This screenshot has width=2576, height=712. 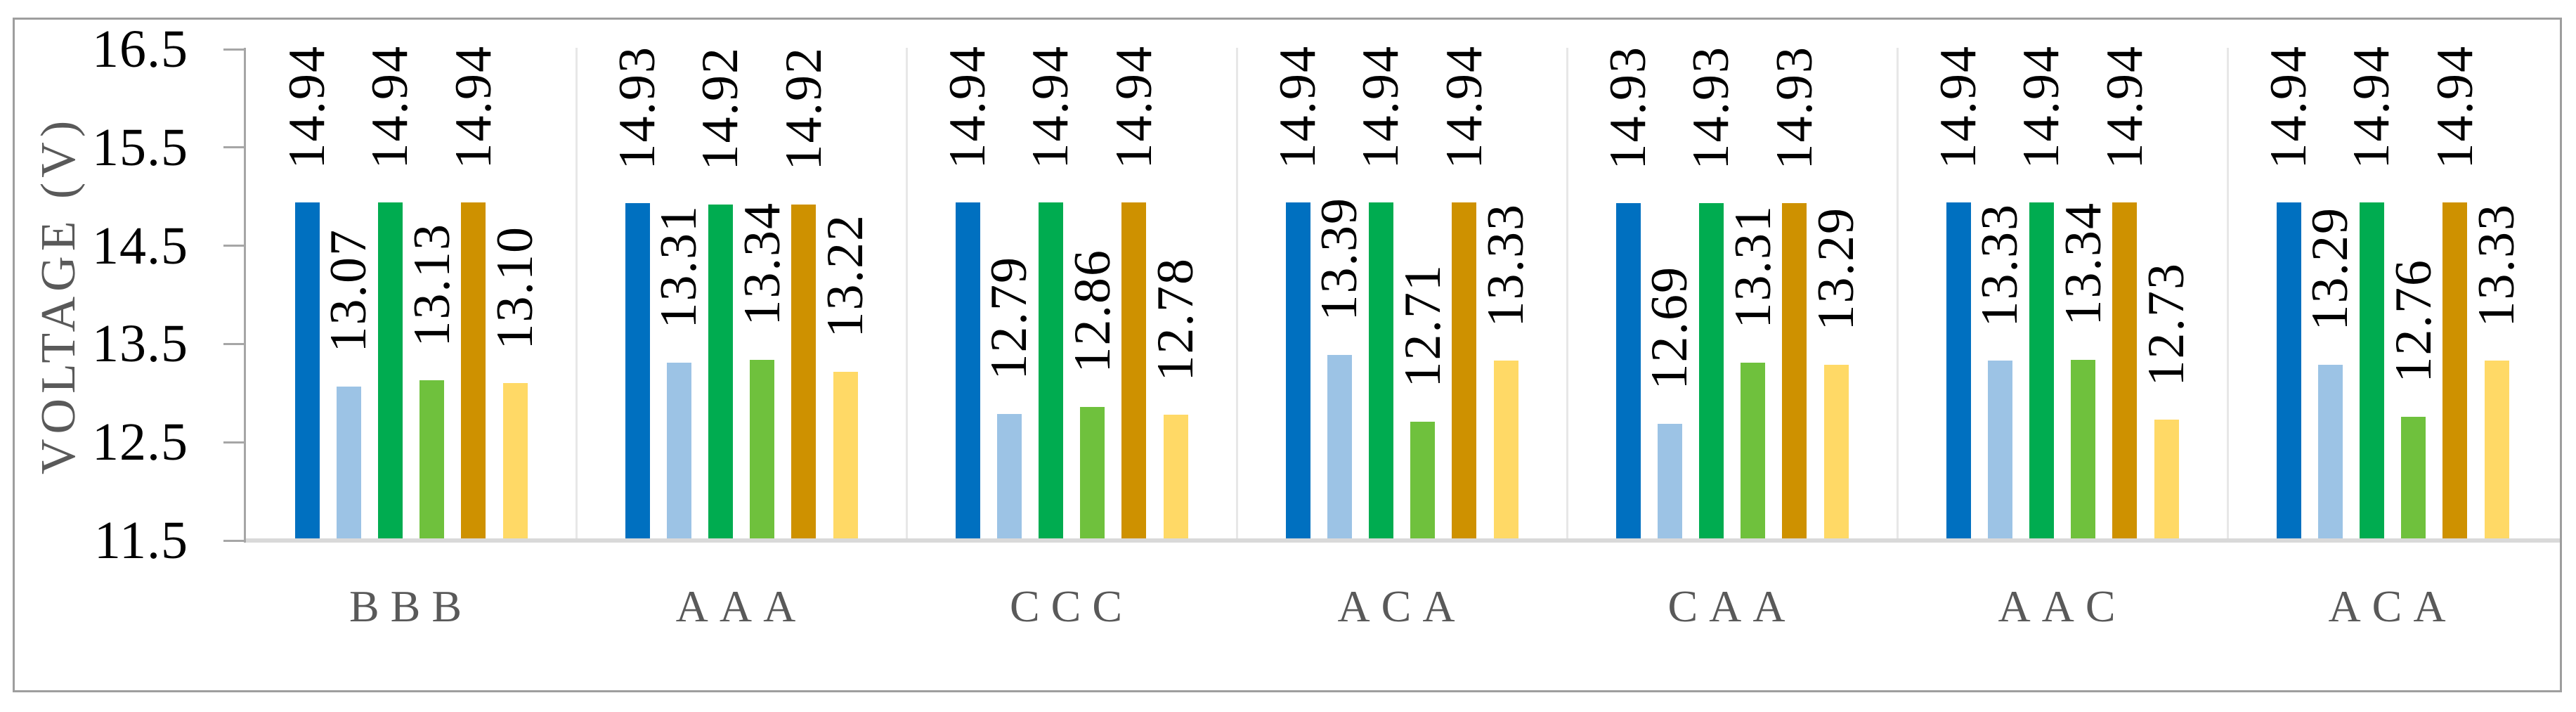 I want to click on category-label: AAC, so click(x=2062, y=606).